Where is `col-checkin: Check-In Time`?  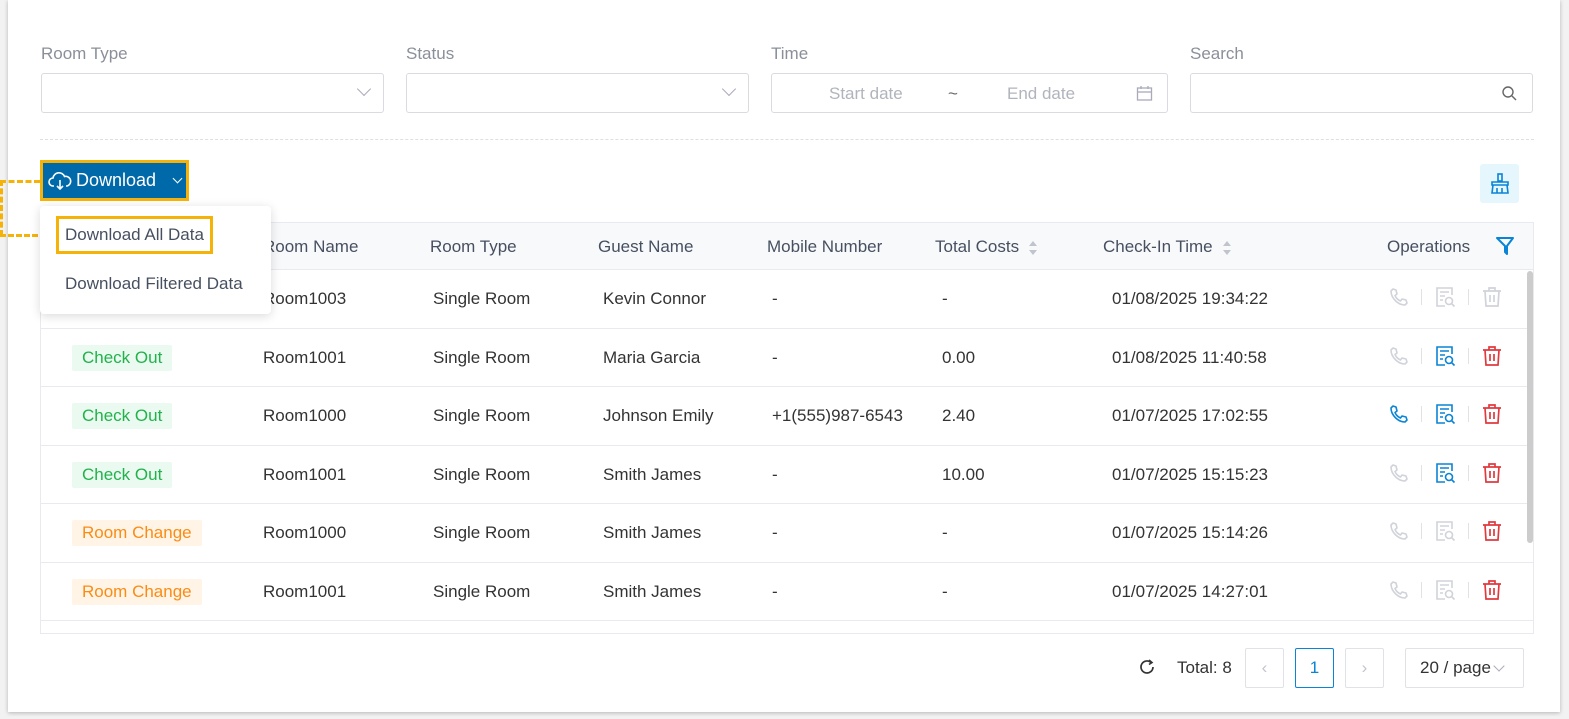
col-checkin: Check-In Time is located at coordinates (1167, 247).